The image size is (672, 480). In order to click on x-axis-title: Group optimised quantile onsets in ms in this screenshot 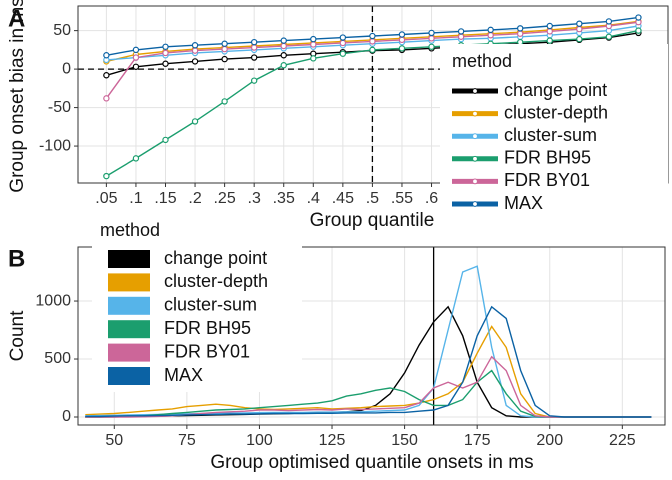, I will do `click(371, 462)`.